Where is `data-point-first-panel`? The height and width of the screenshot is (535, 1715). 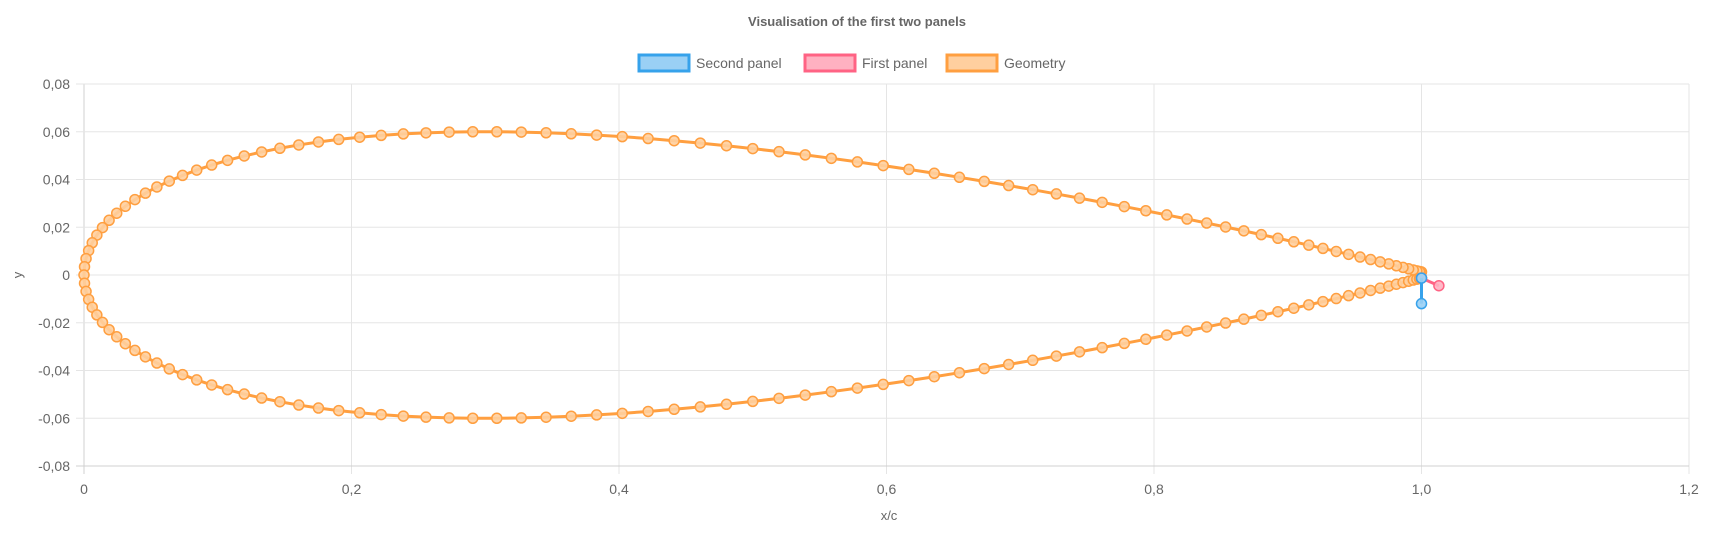
data-point-first-panel is located at coordinates (1439, 285).